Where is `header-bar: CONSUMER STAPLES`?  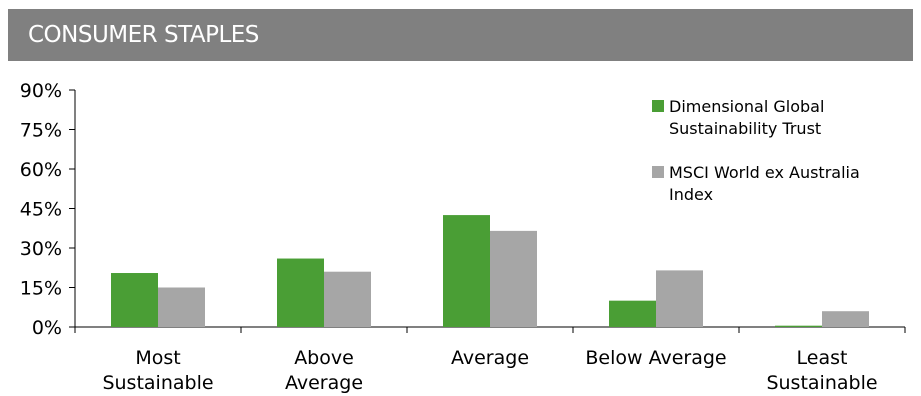 header-bar: CONSUMER STAPLES is located at coordinates (460, 35).